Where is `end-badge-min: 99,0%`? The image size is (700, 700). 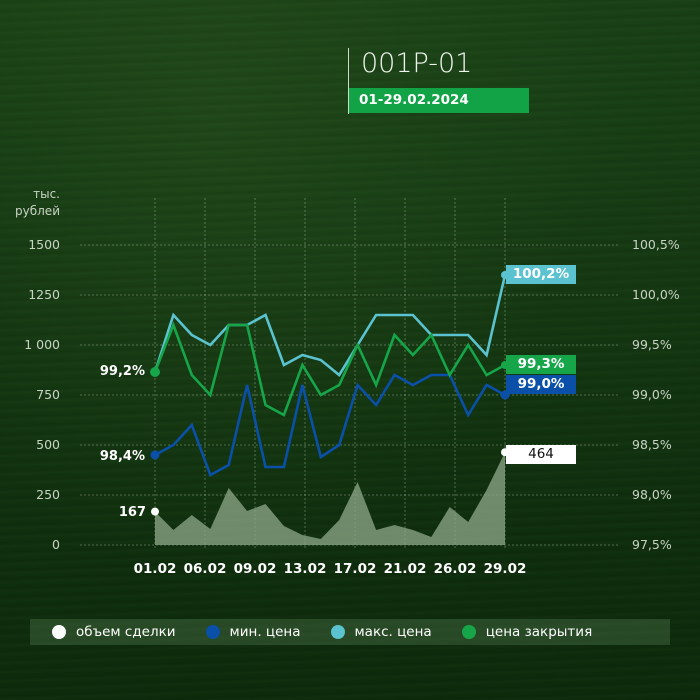 end-badge-min: 99,0% is located at coordinates (541, 384).